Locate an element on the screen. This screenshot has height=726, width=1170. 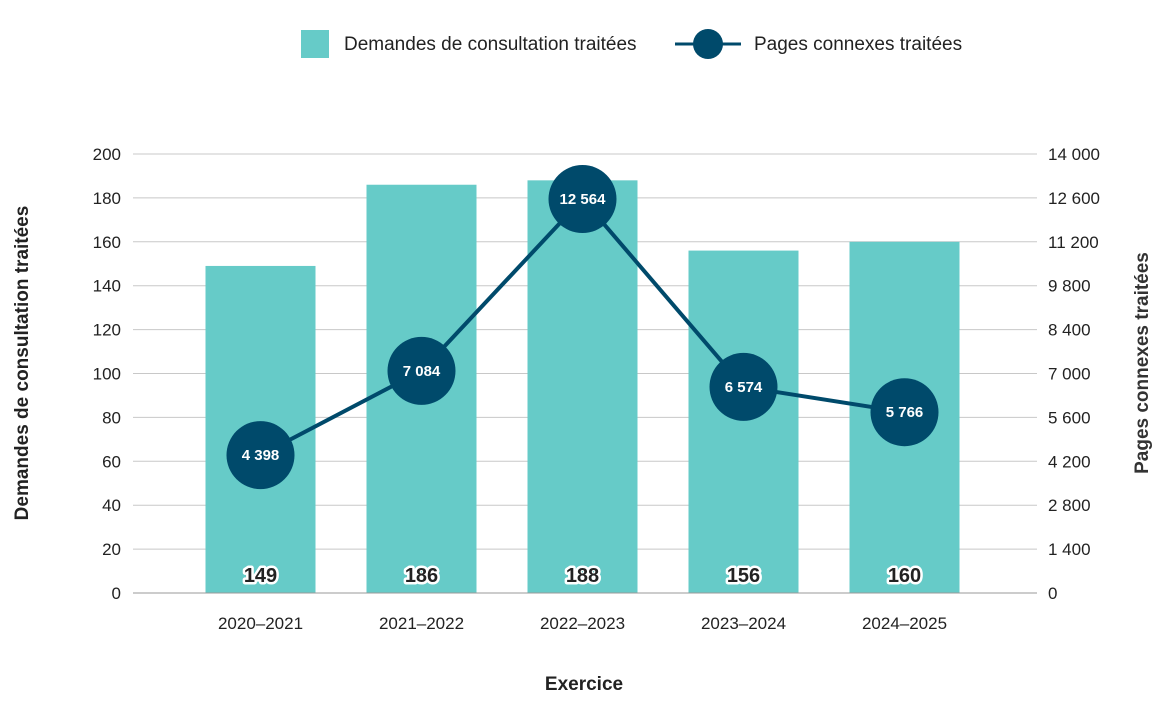
x-tick-label: 2023–2024 is located at coordinates (743, 623).